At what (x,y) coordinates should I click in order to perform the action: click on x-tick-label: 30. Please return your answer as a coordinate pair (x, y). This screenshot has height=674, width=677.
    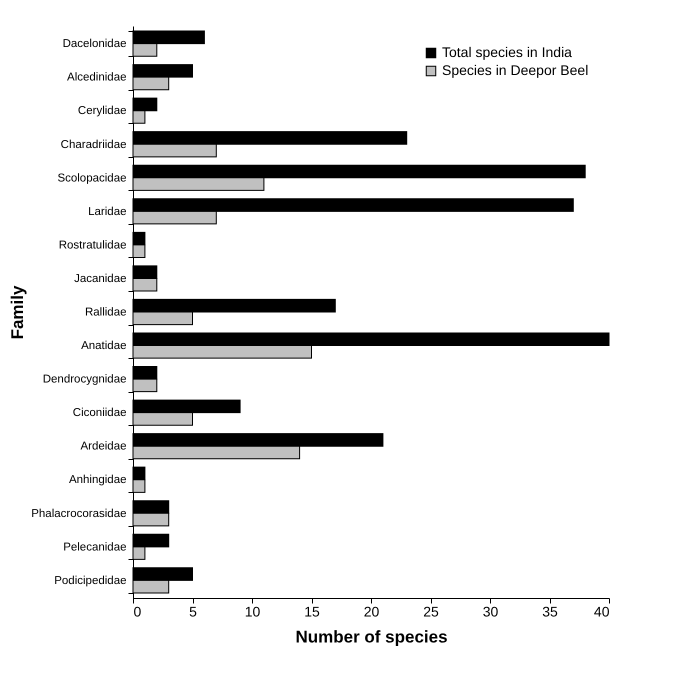
    Looking at the image, I should click on (490, 612).